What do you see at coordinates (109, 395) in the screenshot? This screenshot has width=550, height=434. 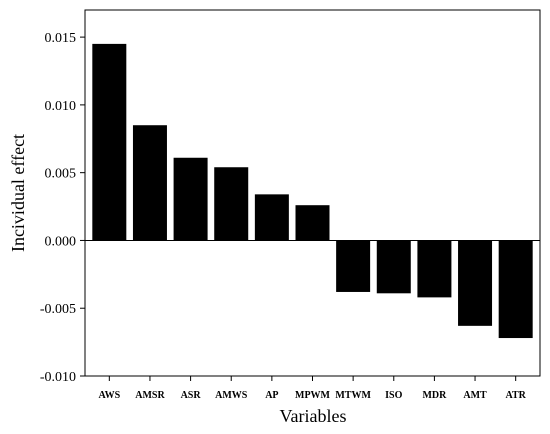 I see `x-tick-label: AWS` at bounding box center [109, 395].